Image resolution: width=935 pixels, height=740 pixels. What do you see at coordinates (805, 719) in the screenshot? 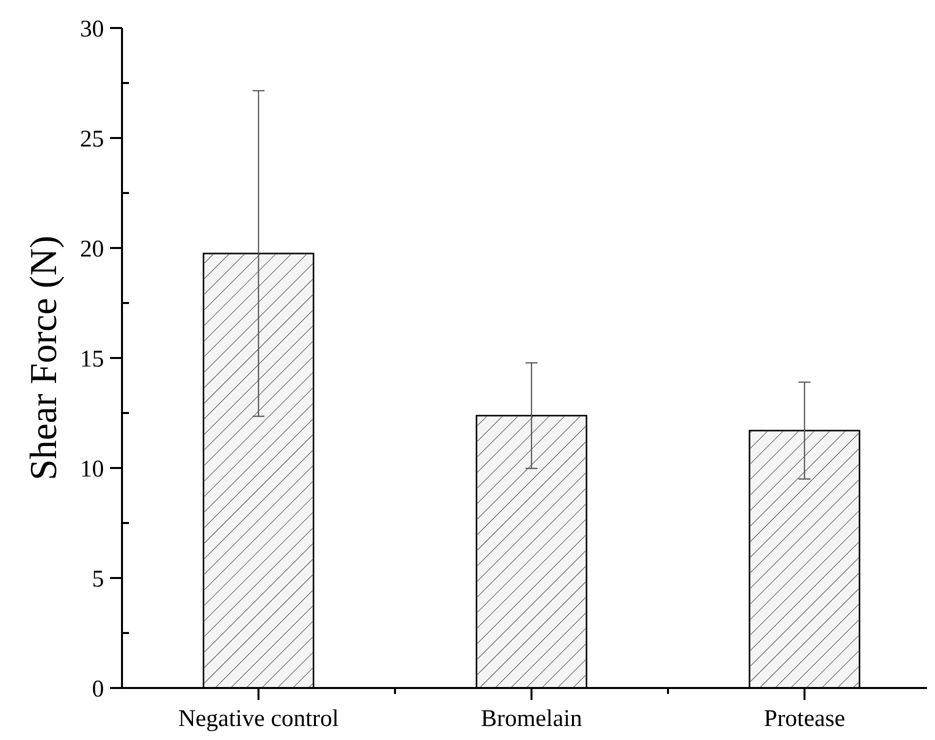
I see `x-tick-label: Protease` at bounding box center [805, 719].